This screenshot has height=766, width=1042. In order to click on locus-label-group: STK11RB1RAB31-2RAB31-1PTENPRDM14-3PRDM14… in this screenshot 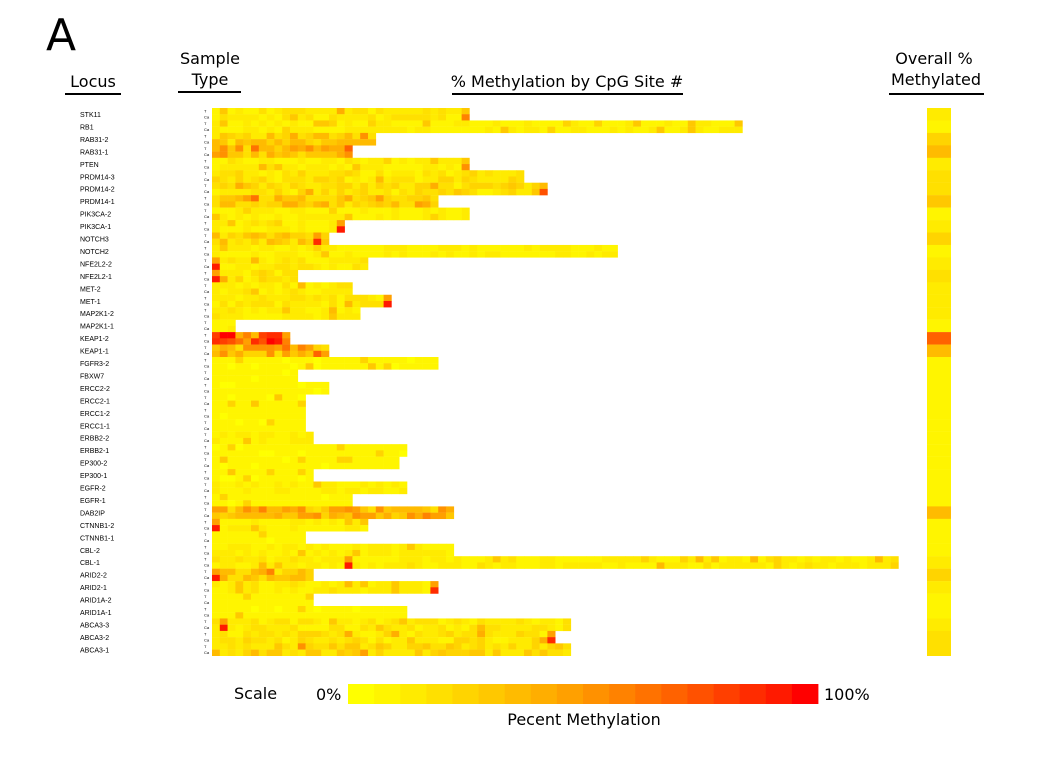, I will do `click(97, 383)`.